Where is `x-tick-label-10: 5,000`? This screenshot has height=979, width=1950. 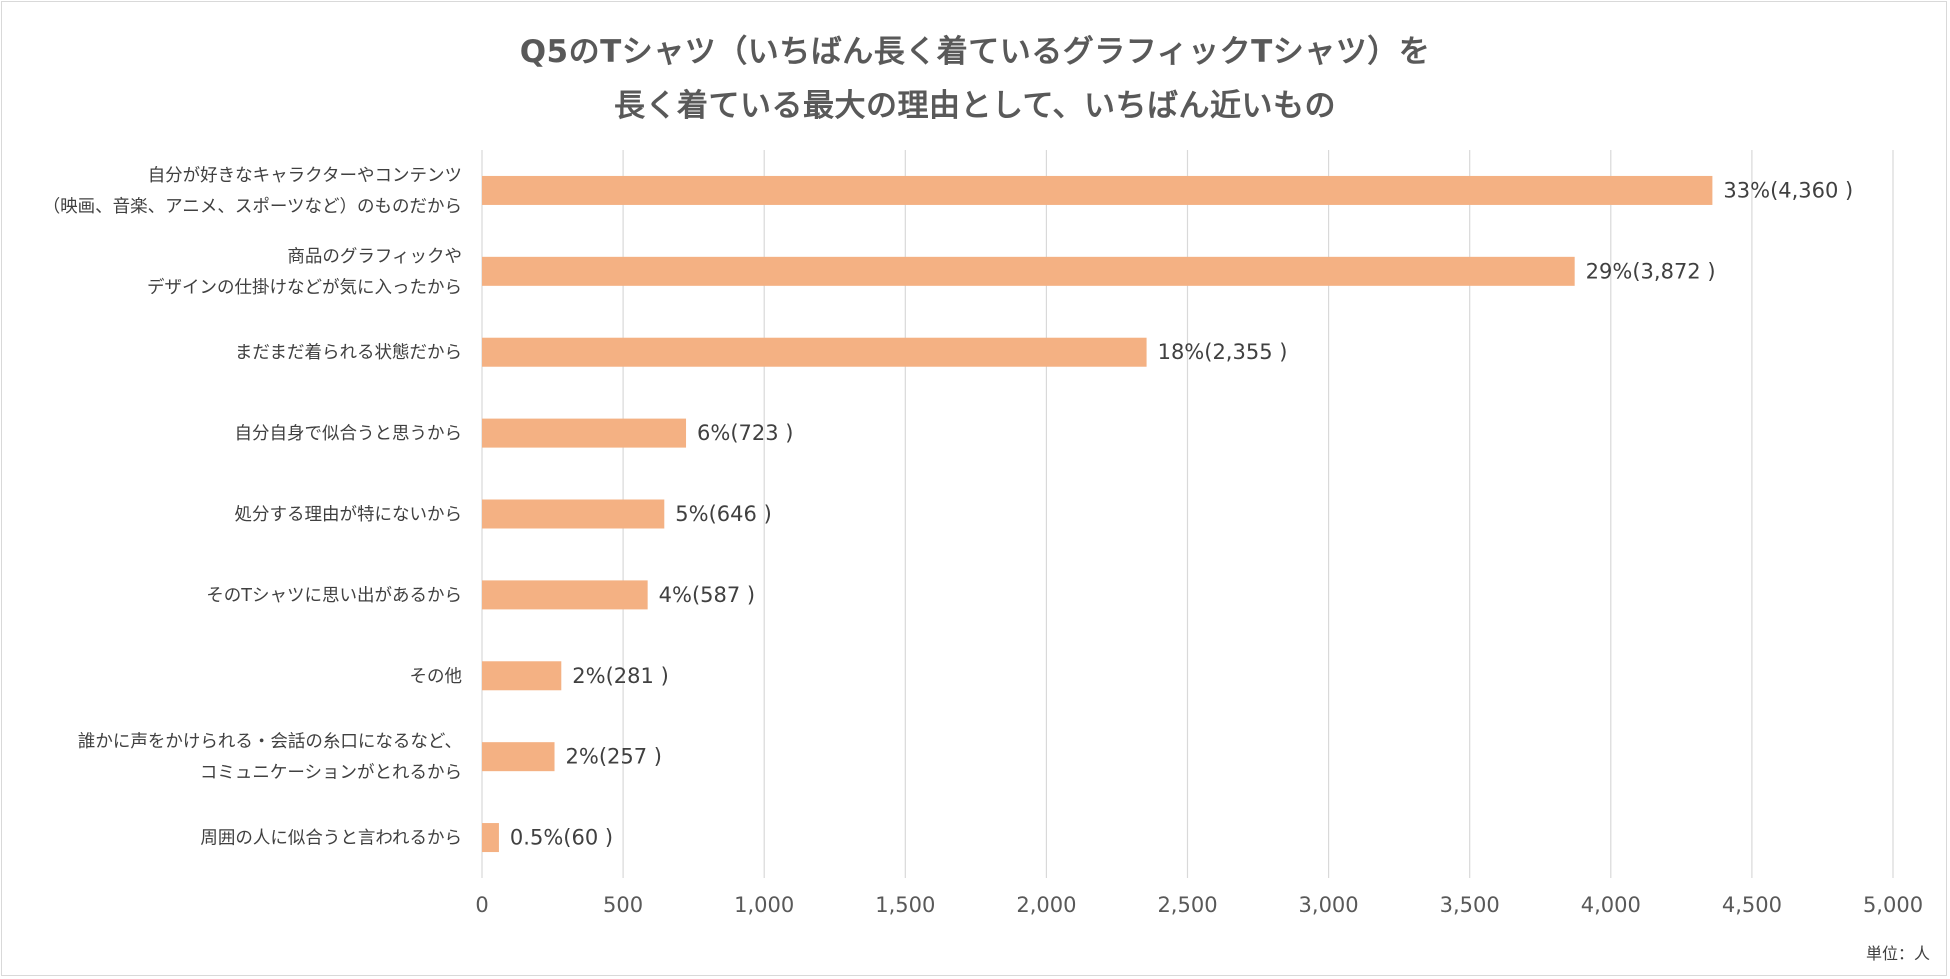
x-tick-label-10: 5,000 is located at coordinates (1893, 905).